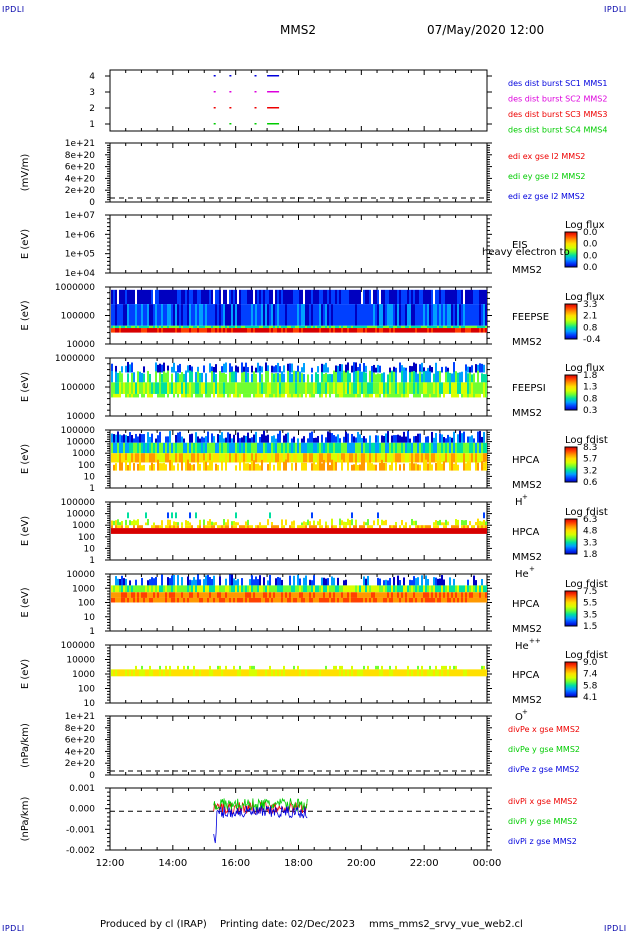 Image resolution: width=630 pixels, height=934 pixels. What do you see at coordinates (80, 764) in the screenshot?
I see `y-tick-label: 2e+20` at bounding box center [80, 764].